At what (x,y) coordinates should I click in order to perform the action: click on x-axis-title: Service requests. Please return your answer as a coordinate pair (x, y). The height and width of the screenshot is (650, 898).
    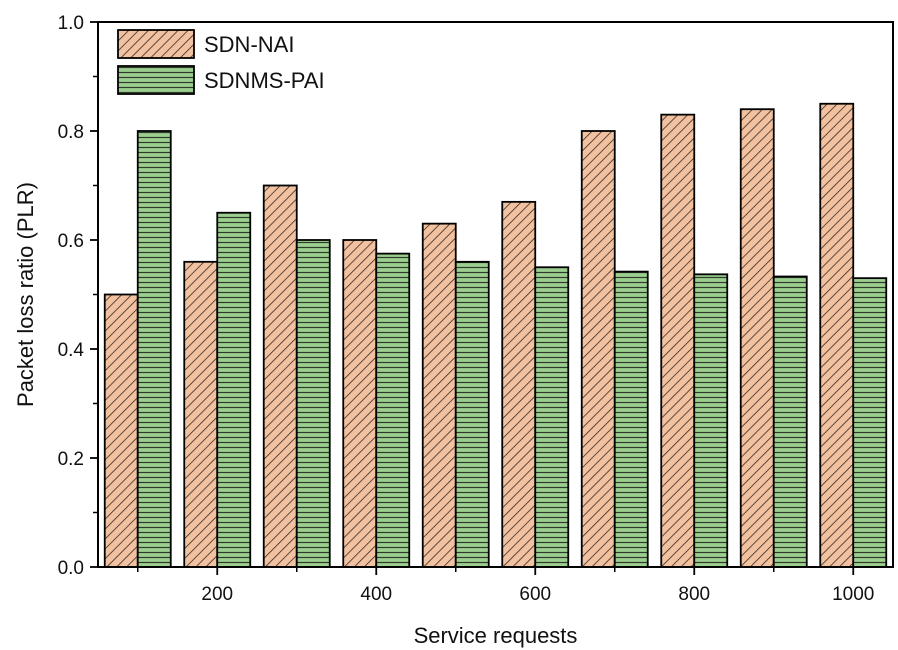
    Looking at the image, I should click on (496, 635).